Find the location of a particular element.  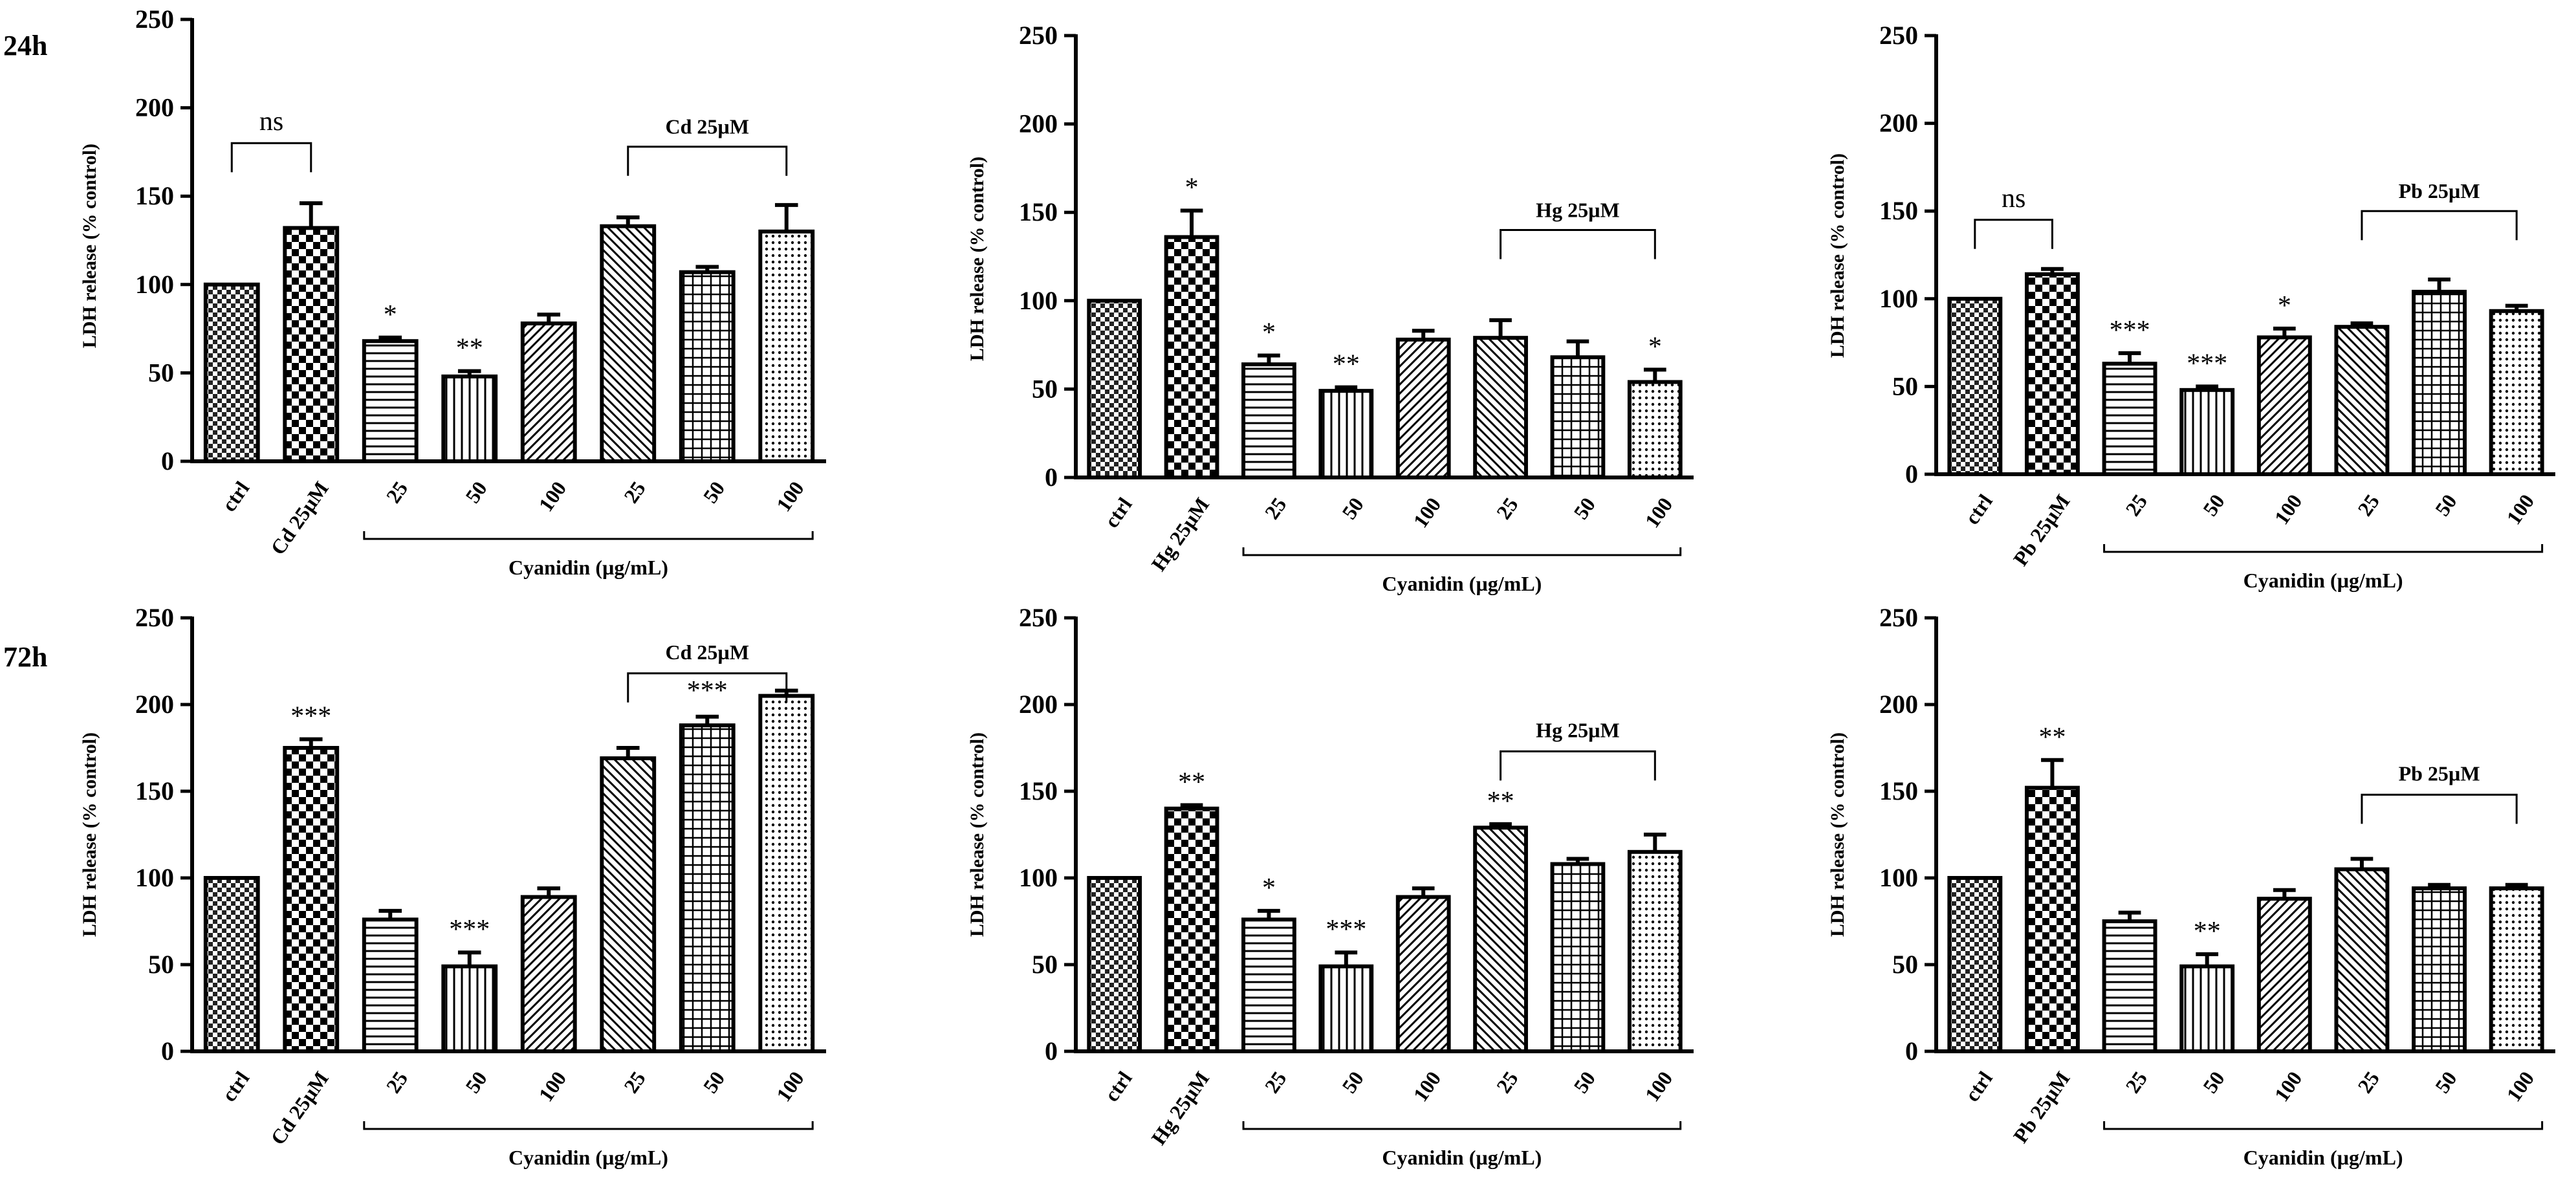

row-label-24h: 24h is located at coordinates (25, 46).